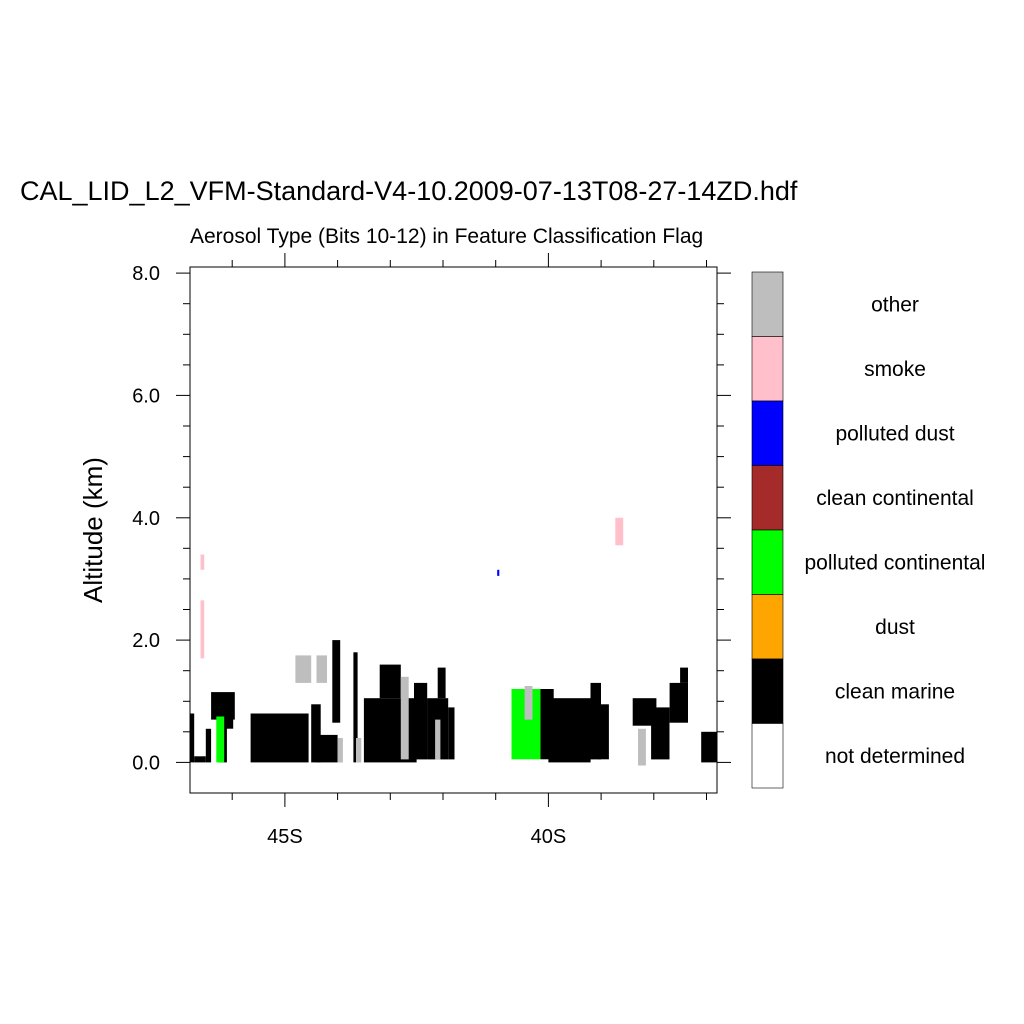  What do you see at coordinates (498, 572) in the screenshot?
I see `feature-cell-polluted-dust` at bounding box center [498, 572].